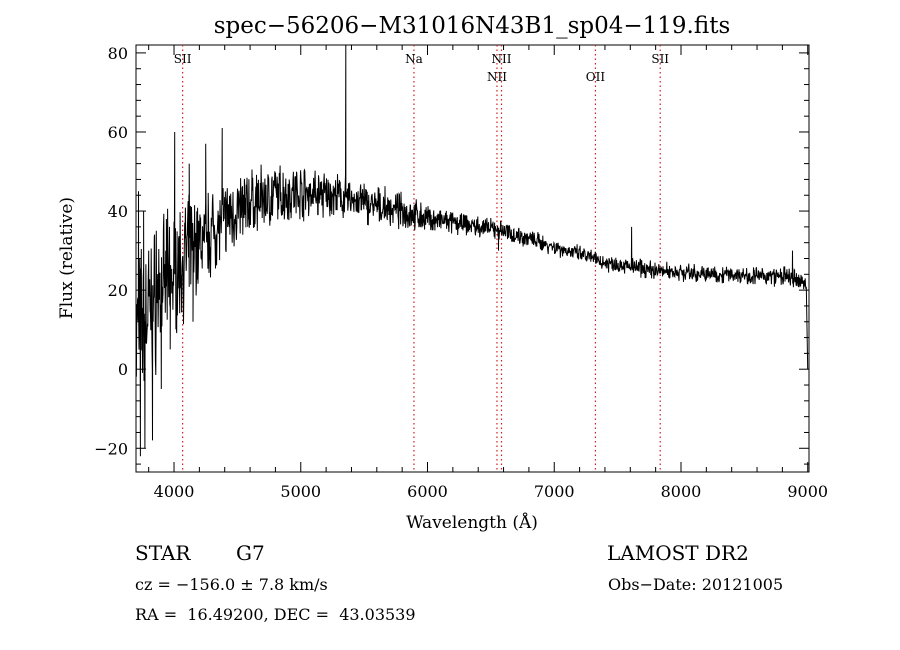 The height and width of the screenshot is (650, 900). What do you see at coordinates (554, 491) in the screenshot?
I see `x-tick-label: 7000` at bounding box center [554, 491].